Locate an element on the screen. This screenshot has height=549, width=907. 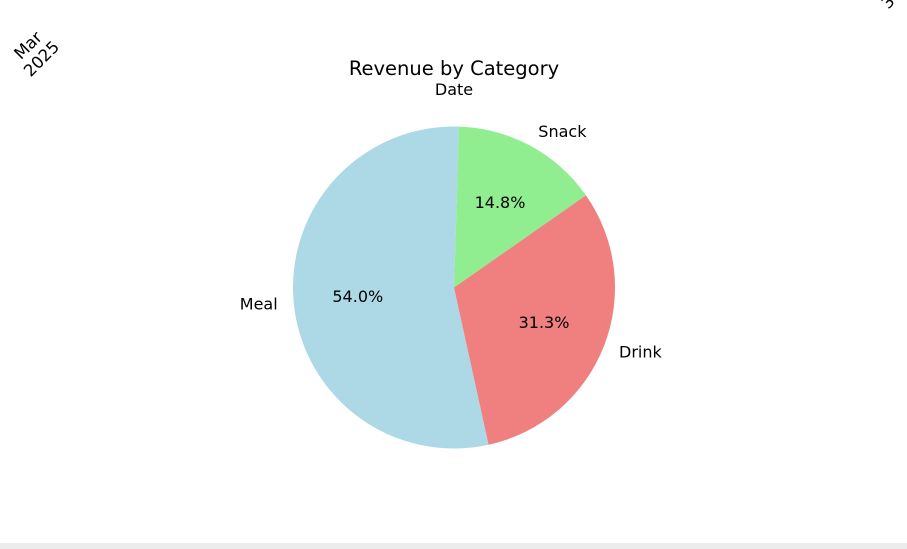
pie-pct-snack: 14.8% is located at coordinates (500, 202).